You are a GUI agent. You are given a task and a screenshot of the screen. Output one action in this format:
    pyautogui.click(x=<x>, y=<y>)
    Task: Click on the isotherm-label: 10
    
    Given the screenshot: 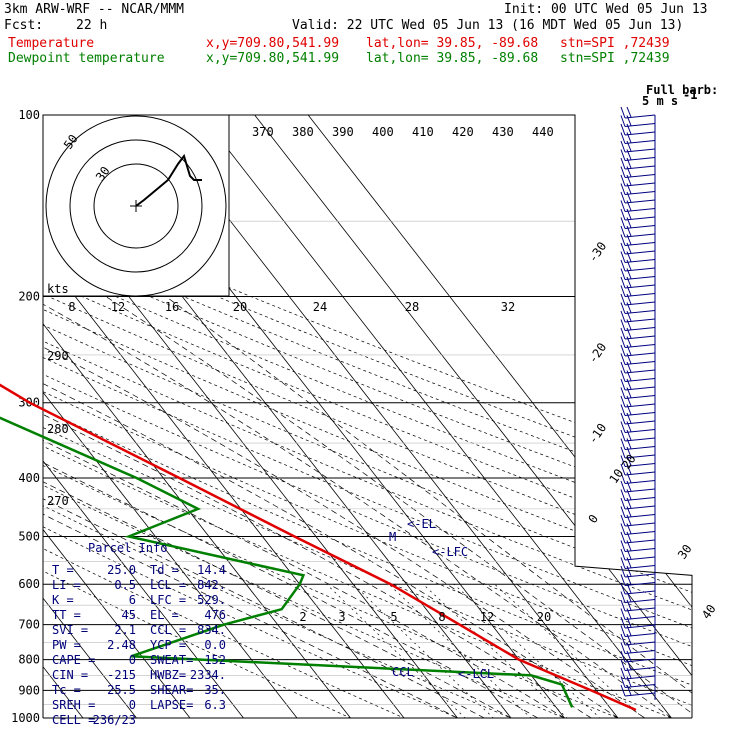 What is the action you would take?
    pyautogui.click(x=616, y=476)
    